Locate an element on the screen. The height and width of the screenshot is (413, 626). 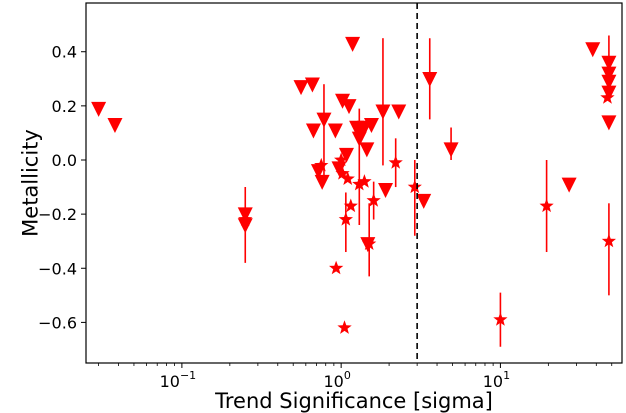
x-tick-label: 10⁻¹ is located at coordinates (178, 380).